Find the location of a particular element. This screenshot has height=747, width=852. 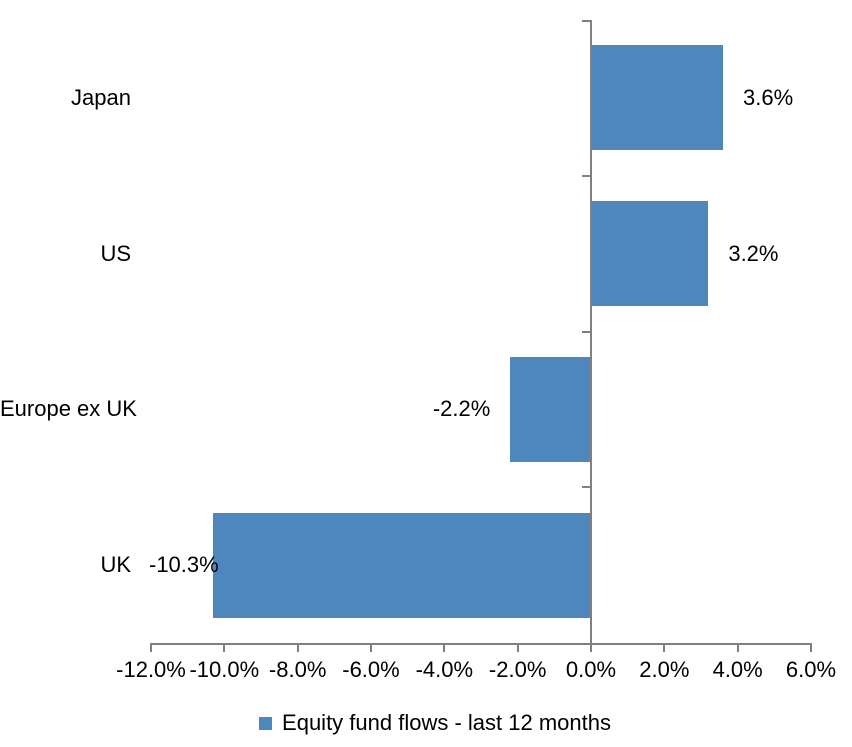

bar-uk is located at coordinates (402, 565).